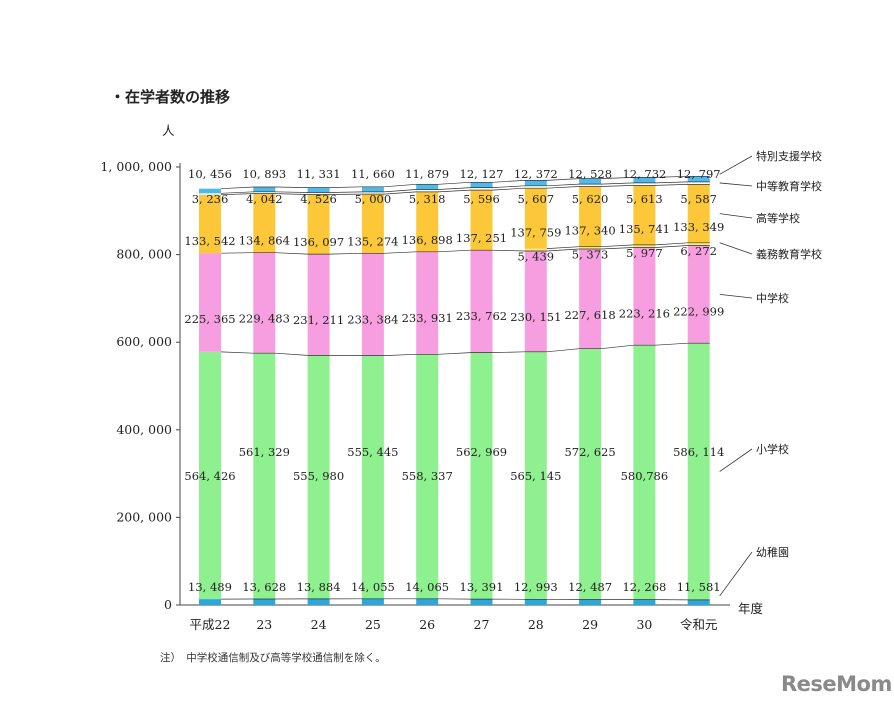  Describe the element at coordinates (772, 552) in the screenshot. I see `legend-label: 幼稚園` at that location.